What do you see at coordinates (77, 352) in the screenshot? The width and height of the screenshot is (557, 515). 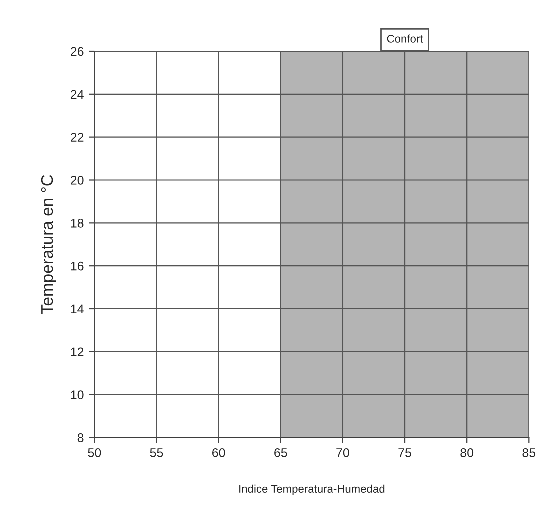 I see `y-tick-label: 12` at bounding box center [77, 352].